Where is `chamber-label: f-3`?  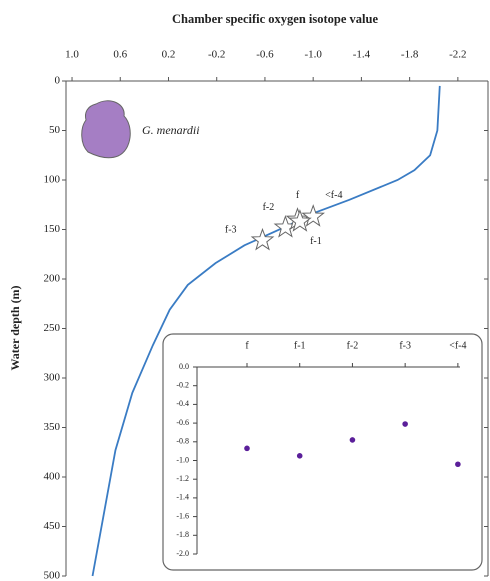
chamber-label: f-3 is located at coordinates (231, 230).